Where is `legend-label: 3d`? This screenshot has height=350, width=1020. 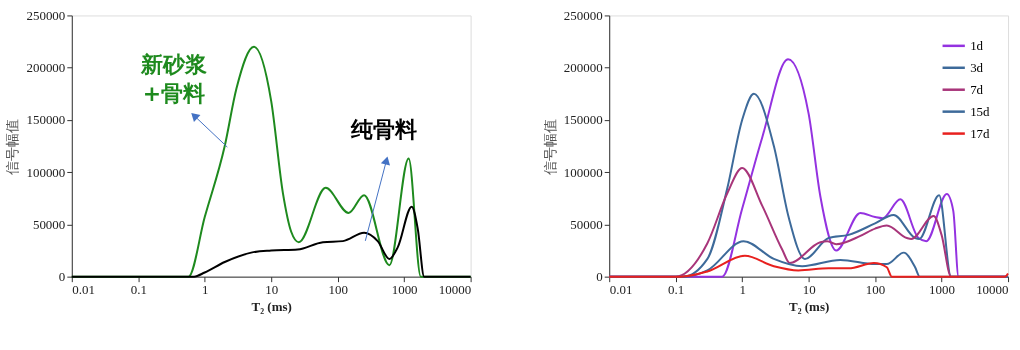
legend-label: 3d is located at coordinates (977, 67).